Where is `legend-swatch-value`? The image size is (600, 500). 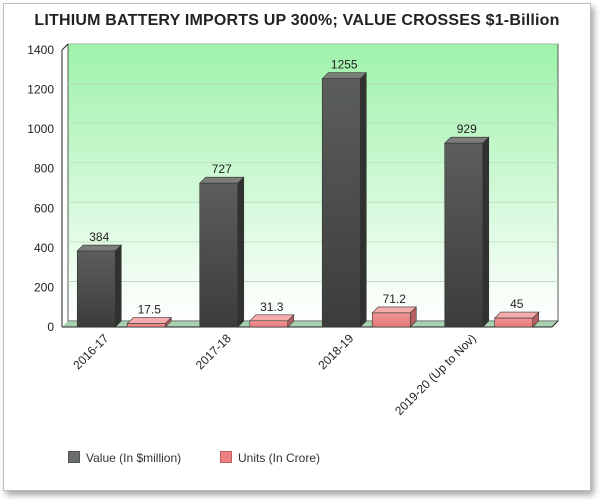
legend-swatch-value is located at coordinates (74, 457).